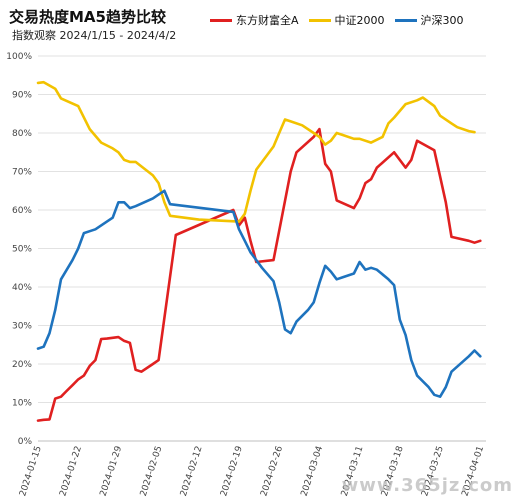  I want to click on y-tick-label: 20%, so click(22, 365).